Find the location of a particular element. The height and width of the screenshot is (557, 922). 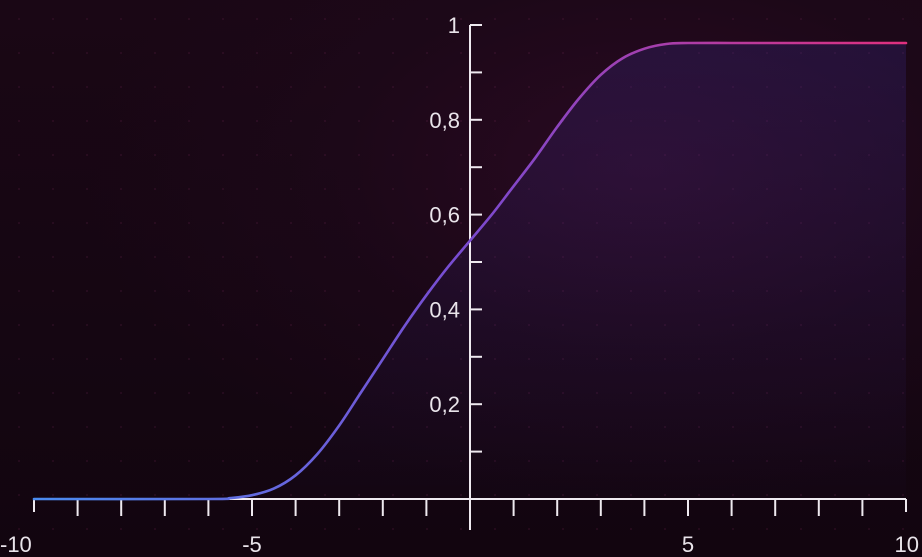

x-tick-label: -10 is located at coordinates (16, 544).